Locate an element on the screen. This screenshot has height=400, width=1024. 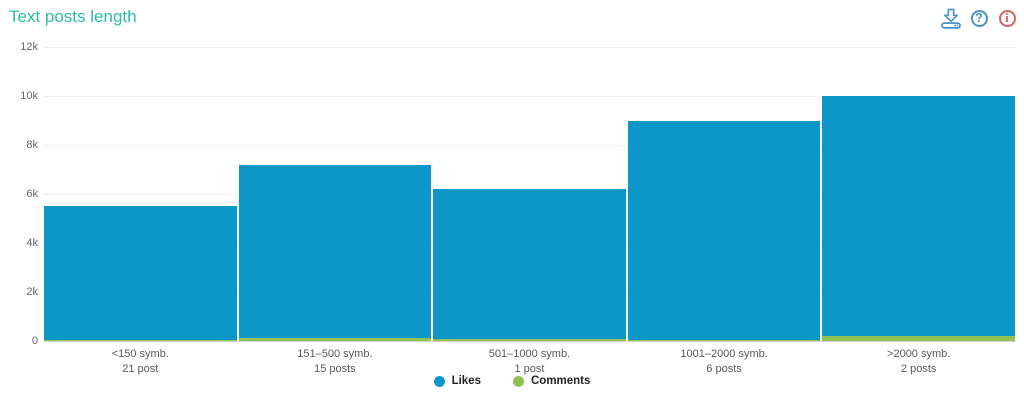
info-icon: i is located at coordinates (1007, 18).